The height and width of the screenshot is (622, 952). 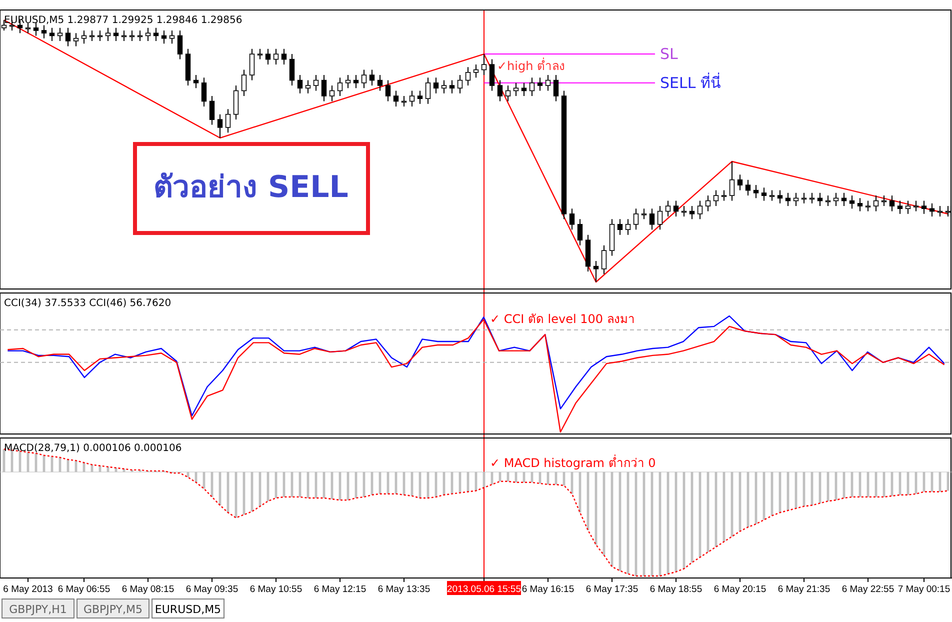 What do you see at coordinates (612, 589) in the screenshot?
I see `x-tick-label: 6 May 17:35` at bounding box center [612, 589].